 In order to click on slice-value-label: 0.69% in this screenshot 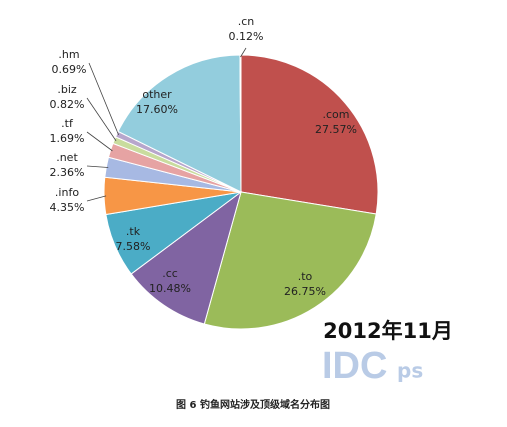, I will do `click(69, 69)`.